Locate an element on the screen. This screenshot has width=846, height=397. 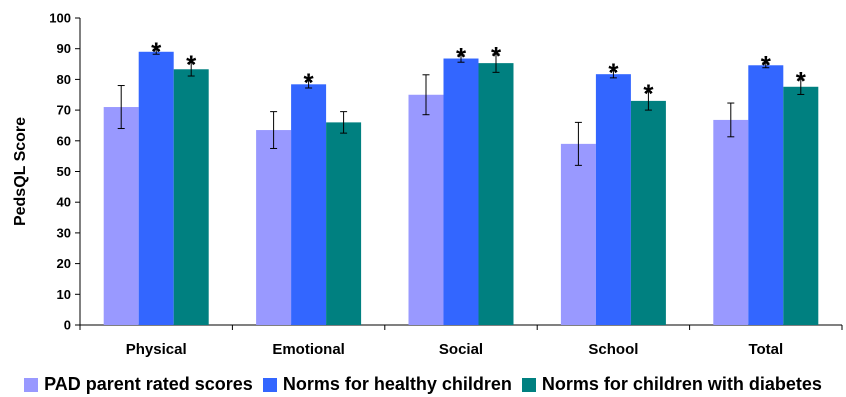
y-tick-label: 0 is located at coordinates (67, 325).